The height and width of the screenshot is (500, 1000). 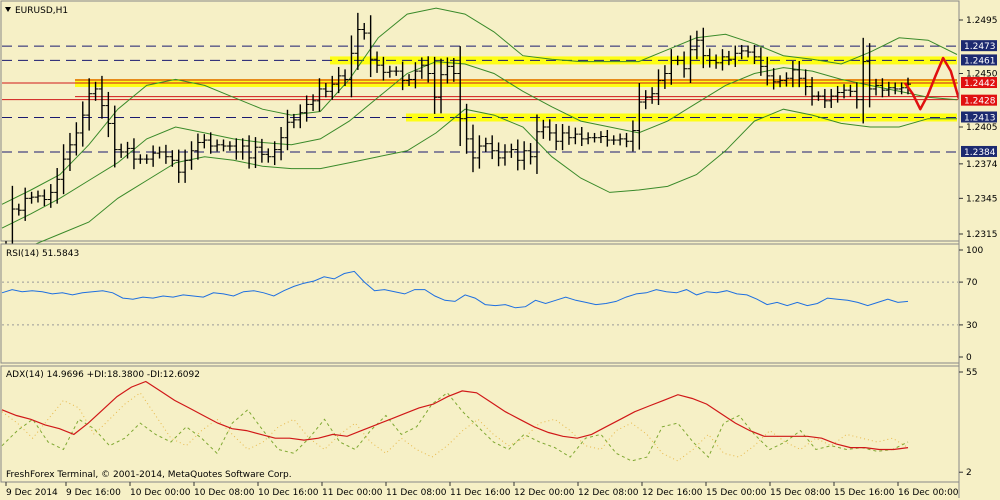 What do you see at coordinates (979, 117) in the screenshot?
I see `level-tag` at bounding box center [979, 117].